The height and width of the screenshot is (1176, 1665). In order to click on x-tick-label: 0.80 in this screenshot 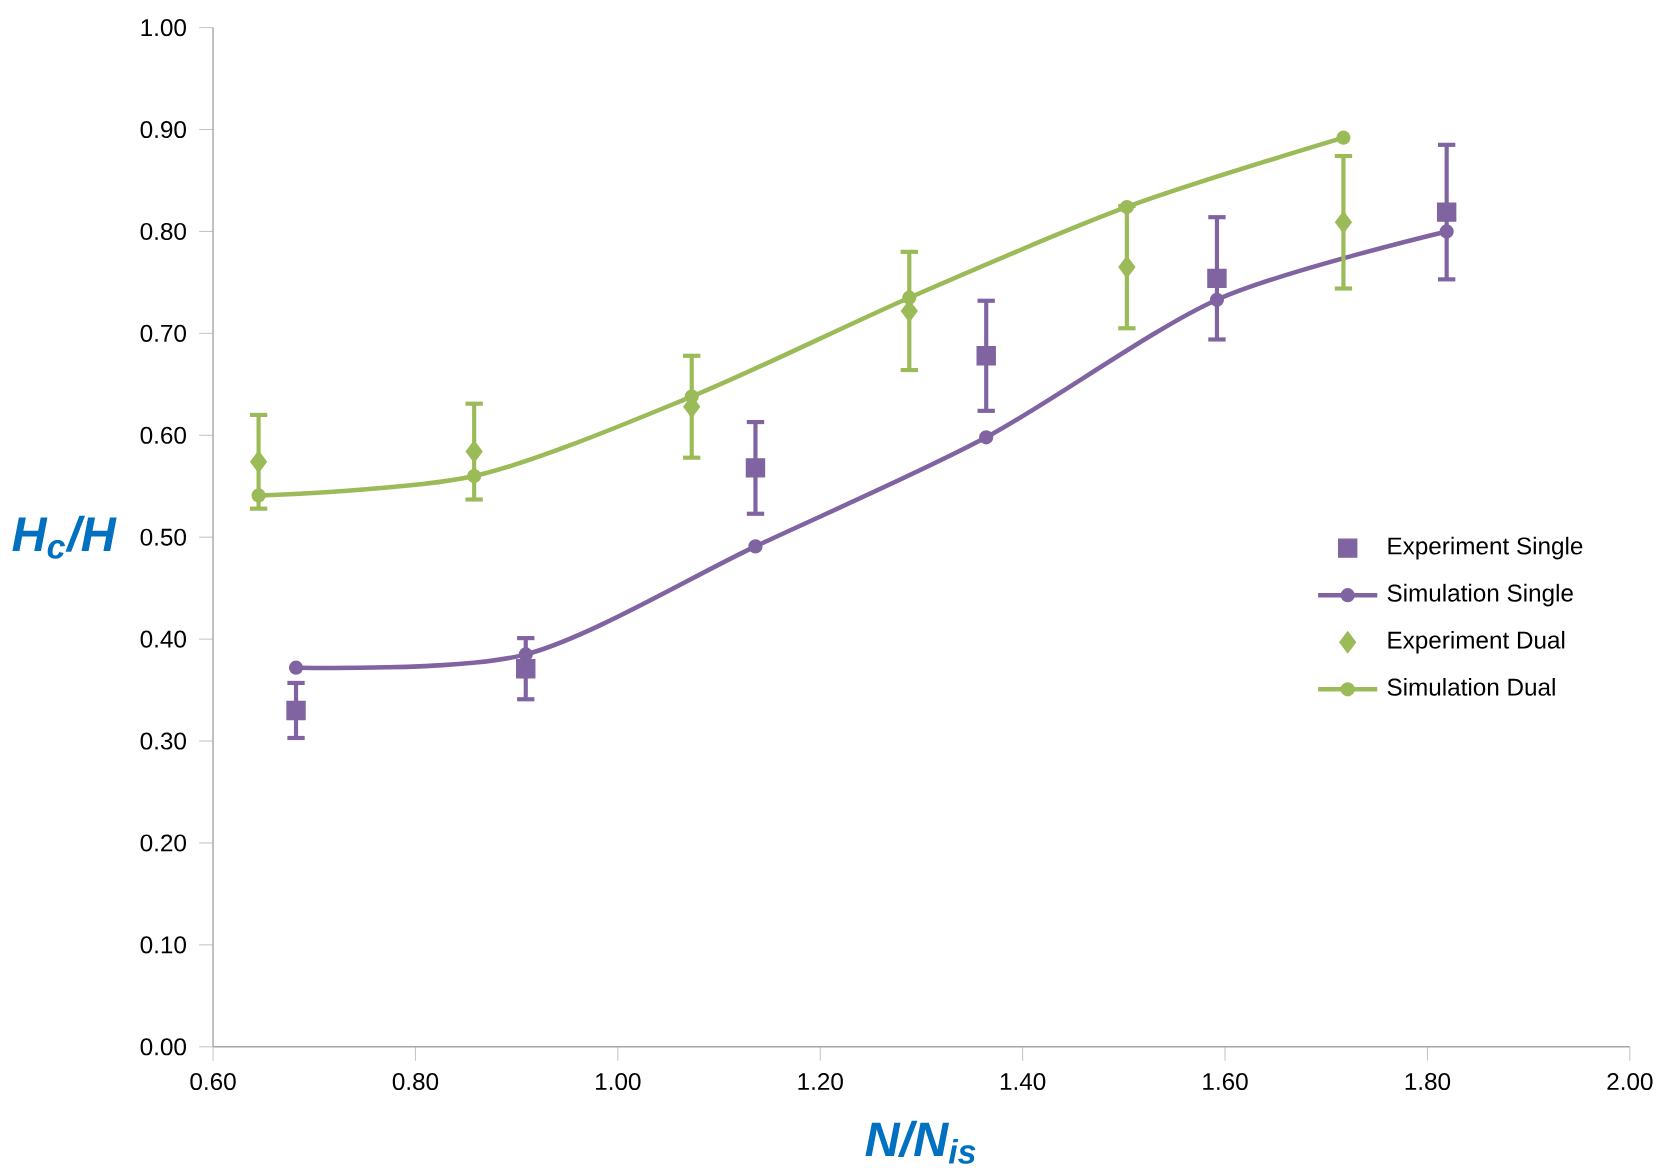, I will do `click(415, 1081)`.